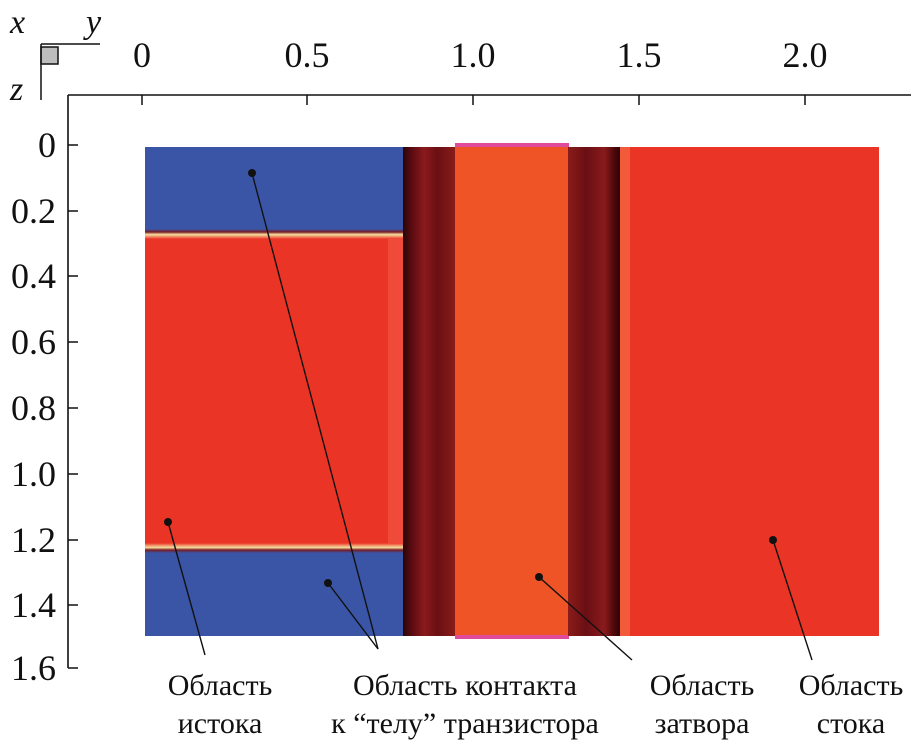  Describe the element at coordinates (33, 211) in the screenshot. I see `left-tick-label: 0.2` at that location.